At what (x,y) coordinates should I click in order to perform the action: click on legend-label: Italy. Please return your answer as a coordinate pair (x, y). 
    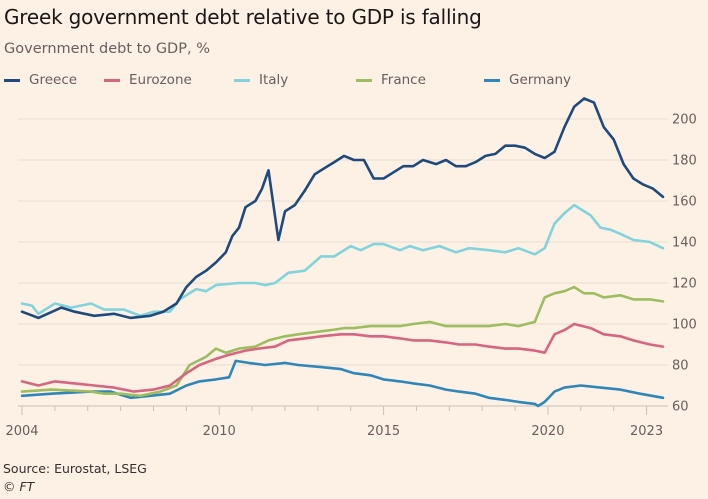
    Looking at the image, I should click on (274, 80).